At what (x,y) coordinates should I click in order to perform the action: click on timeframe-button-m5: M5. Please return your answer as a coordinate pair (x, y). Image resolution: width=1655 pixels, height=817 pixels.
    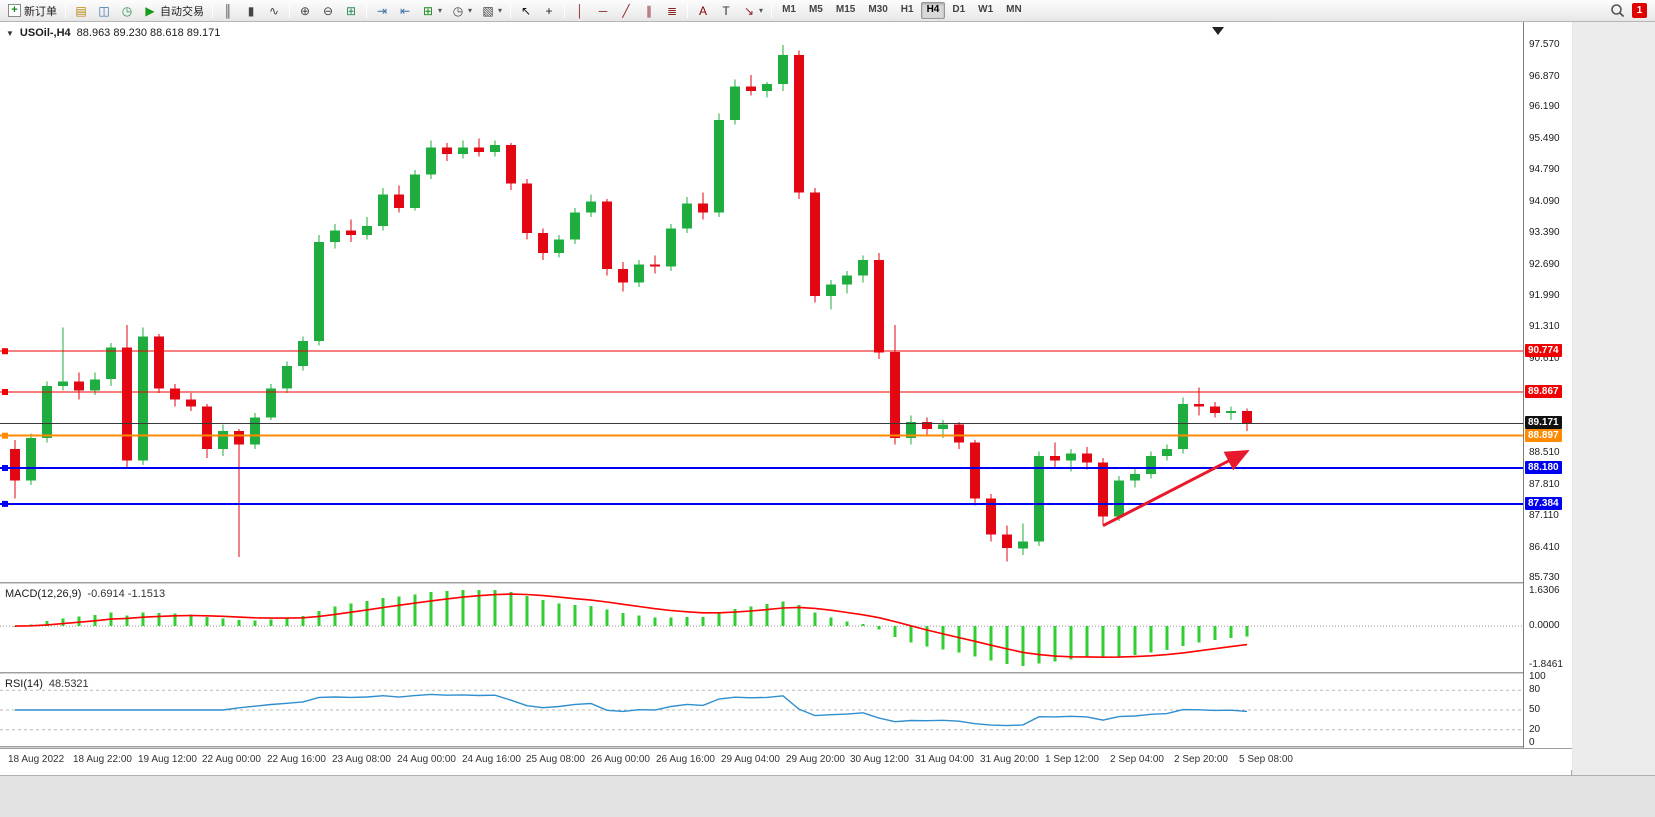
    Looking at the image, I should click on (815, 9).